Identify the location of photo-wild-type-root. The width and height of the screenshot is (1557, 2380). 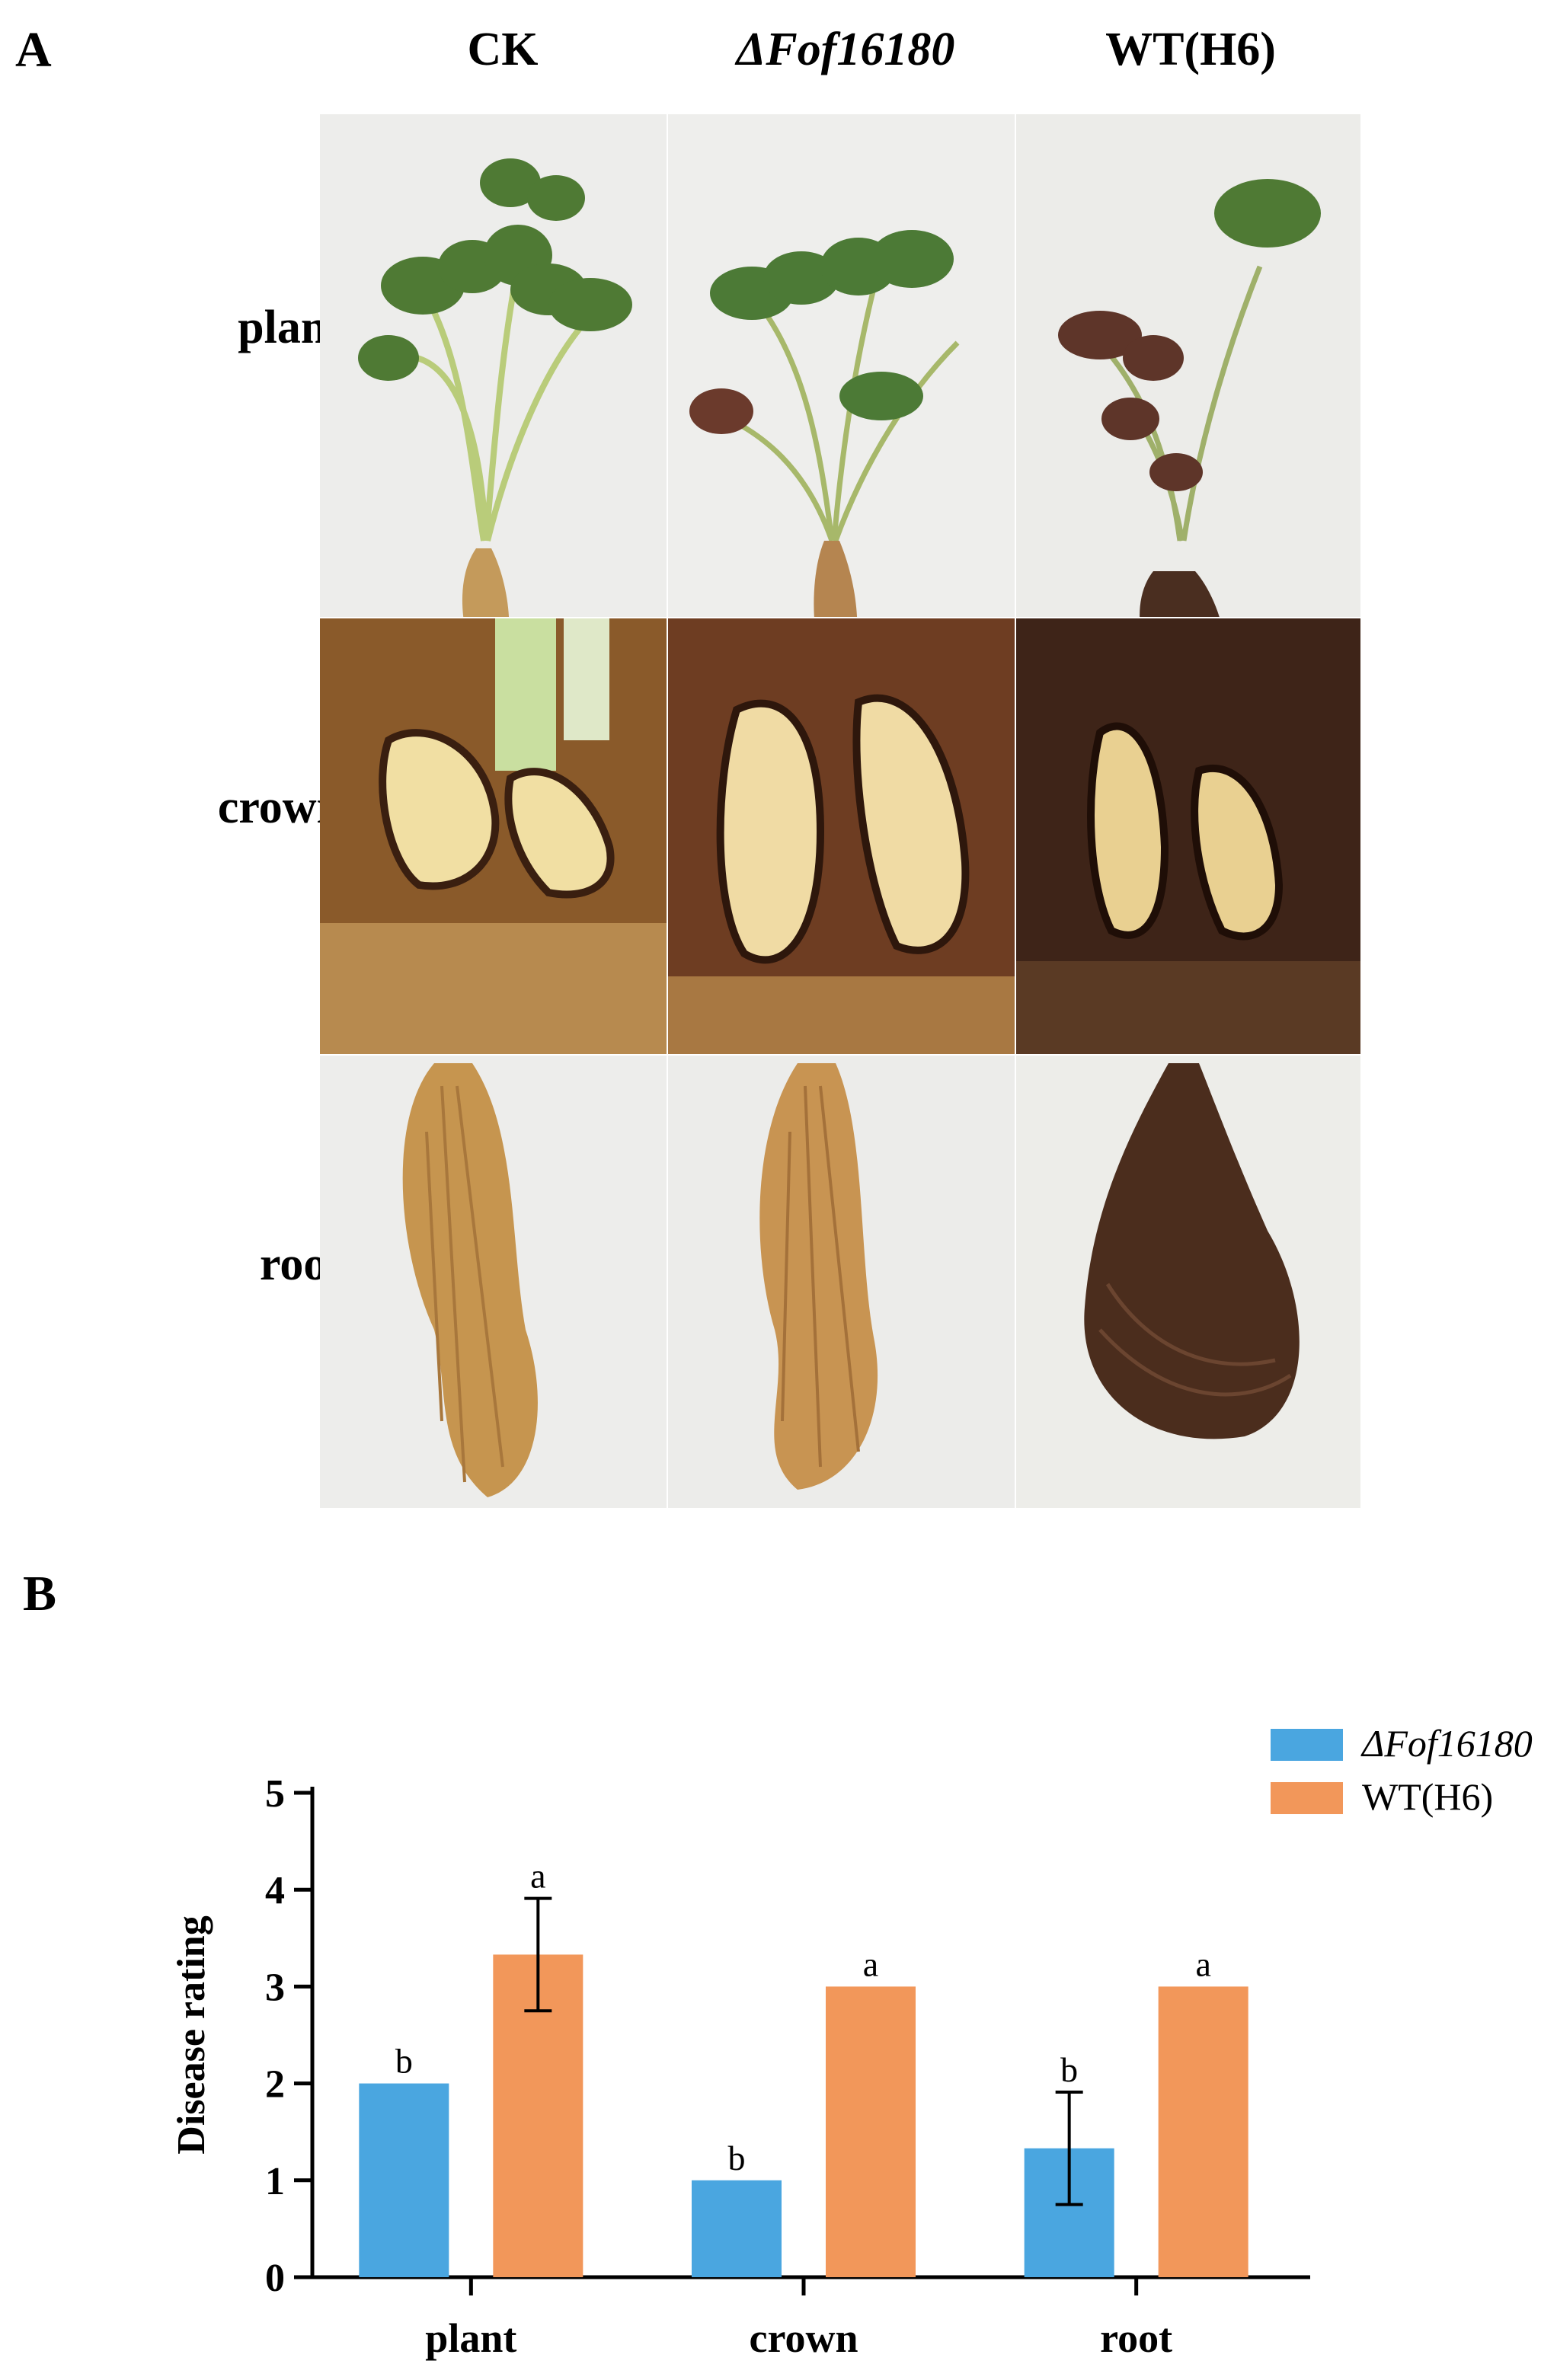
(1188, 1282).